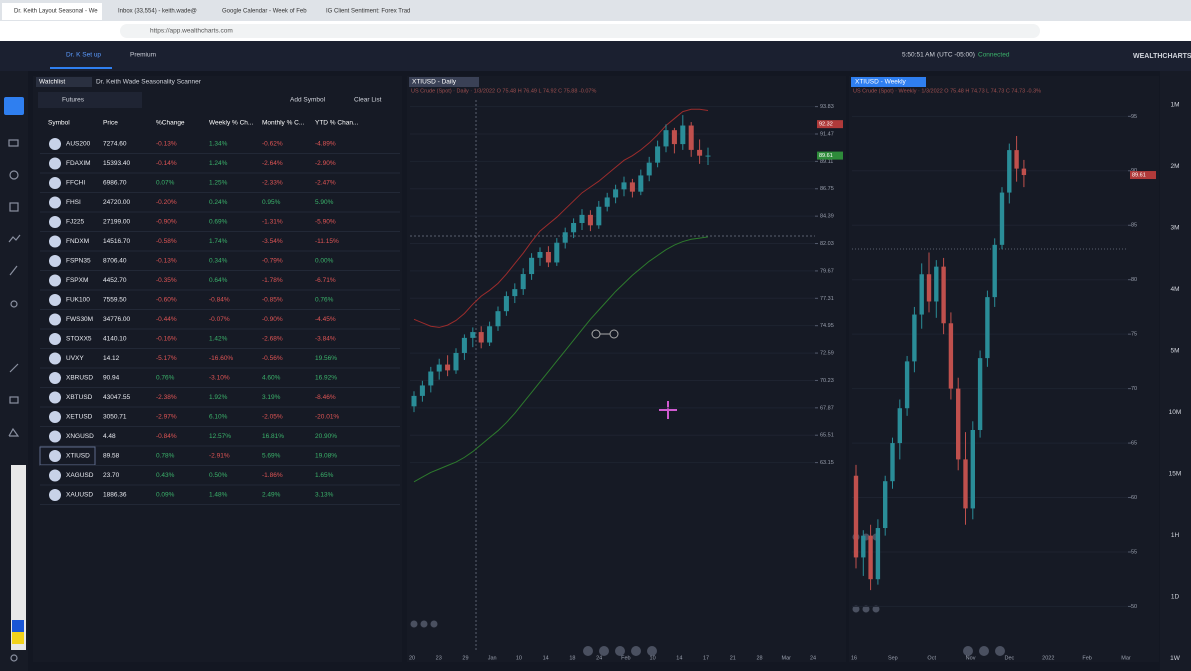 This screenshot has width=1191, height=671. What do you see at coordinates (73, 100) in the screenshot?
I see `filter-select: Futures` at bounding box center [73, 100].